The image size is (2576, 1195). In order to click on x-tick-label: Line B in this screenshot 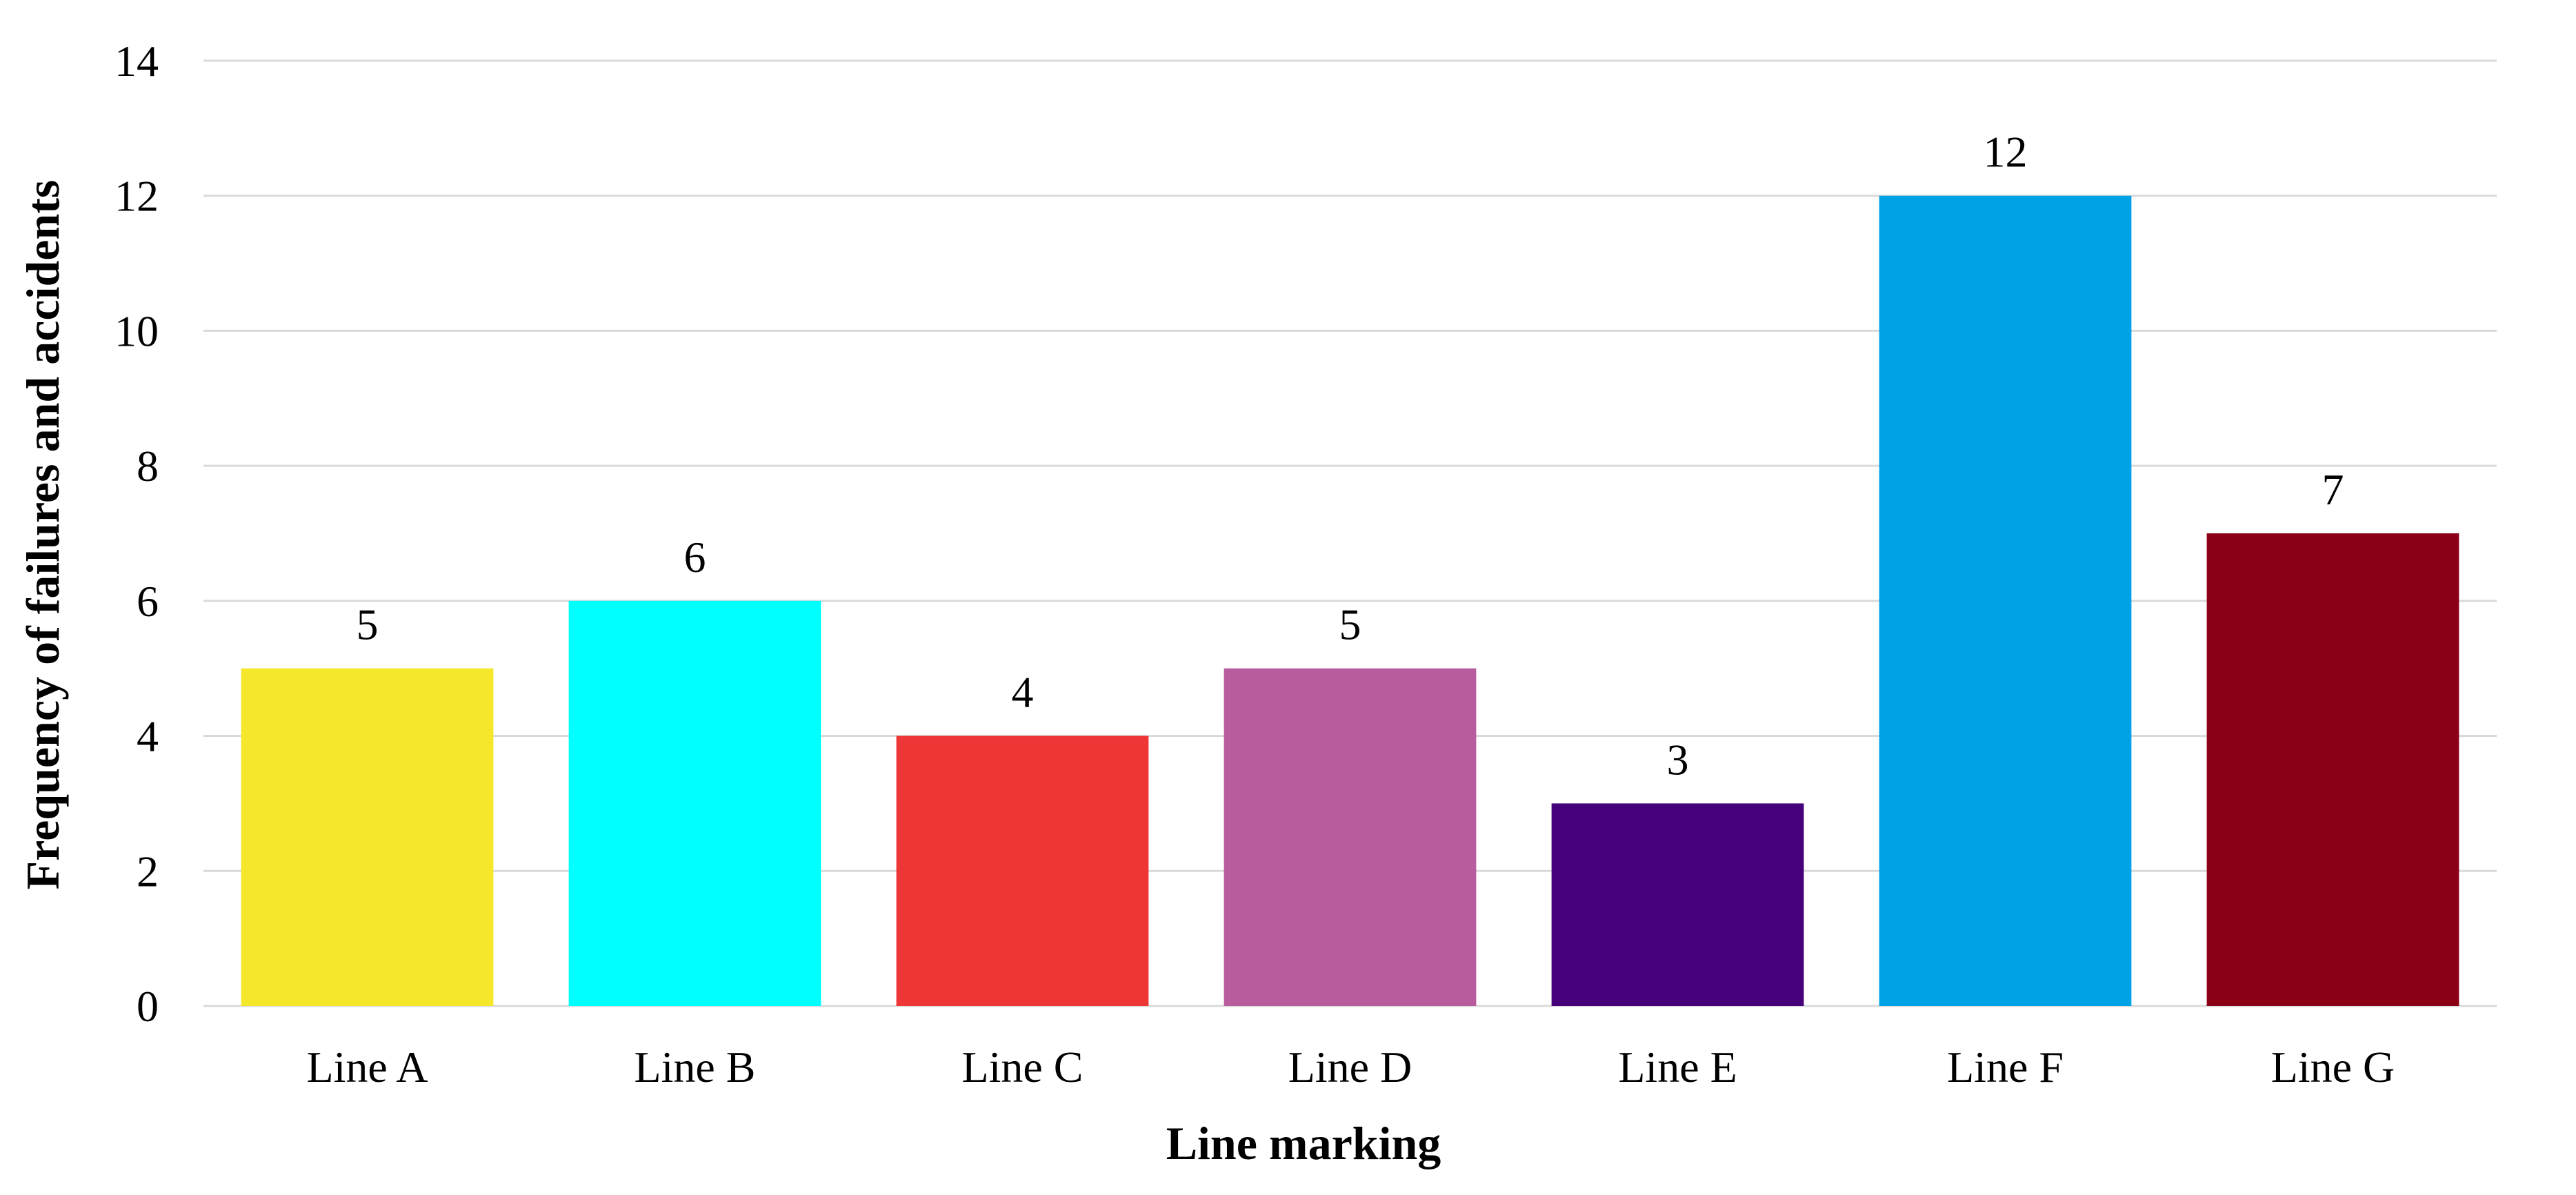, I will do `click(695, 1067)`.